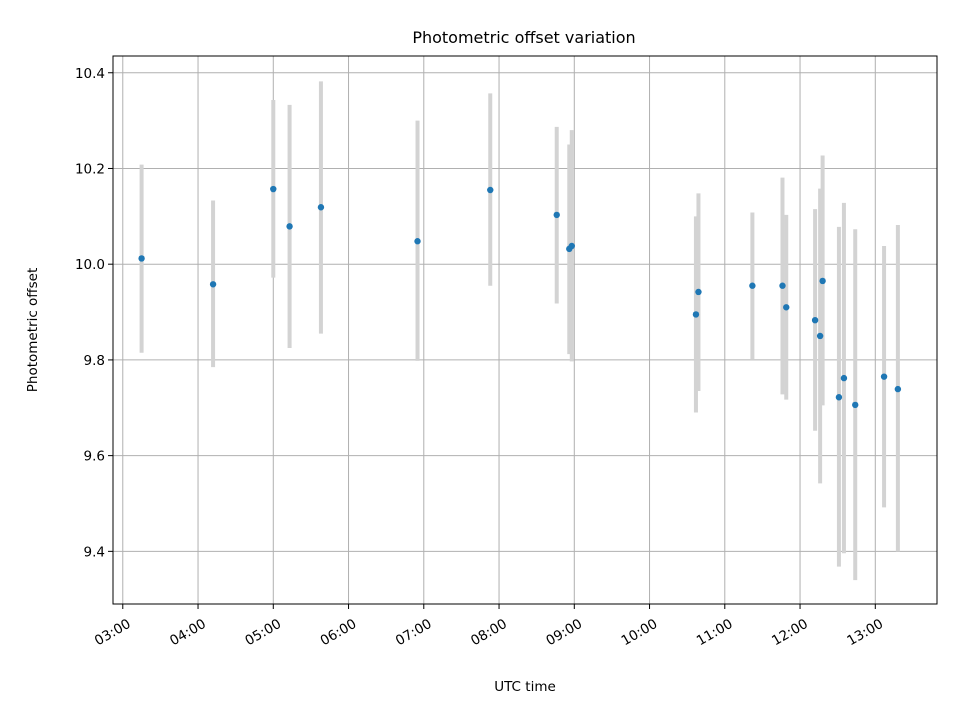 This screenshot has width=960, height=720. What do you see at coordinates (90, 74) in the screenshot?
I see `y-tick-label: 10.4` at bounding box center [90, 74].